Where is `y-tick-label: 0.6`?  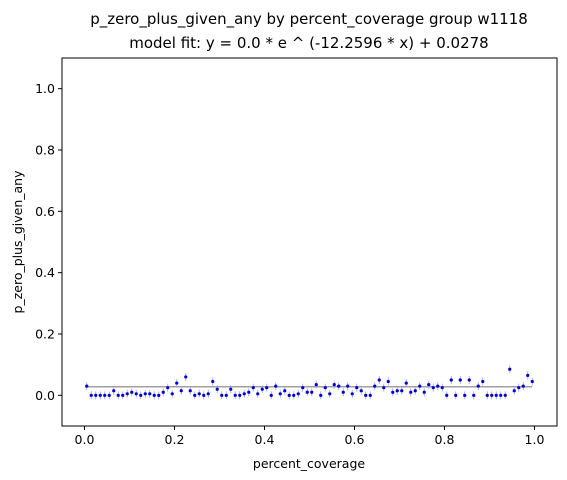
y-tick-label: 0.6 is located at coordinates (45, 211).